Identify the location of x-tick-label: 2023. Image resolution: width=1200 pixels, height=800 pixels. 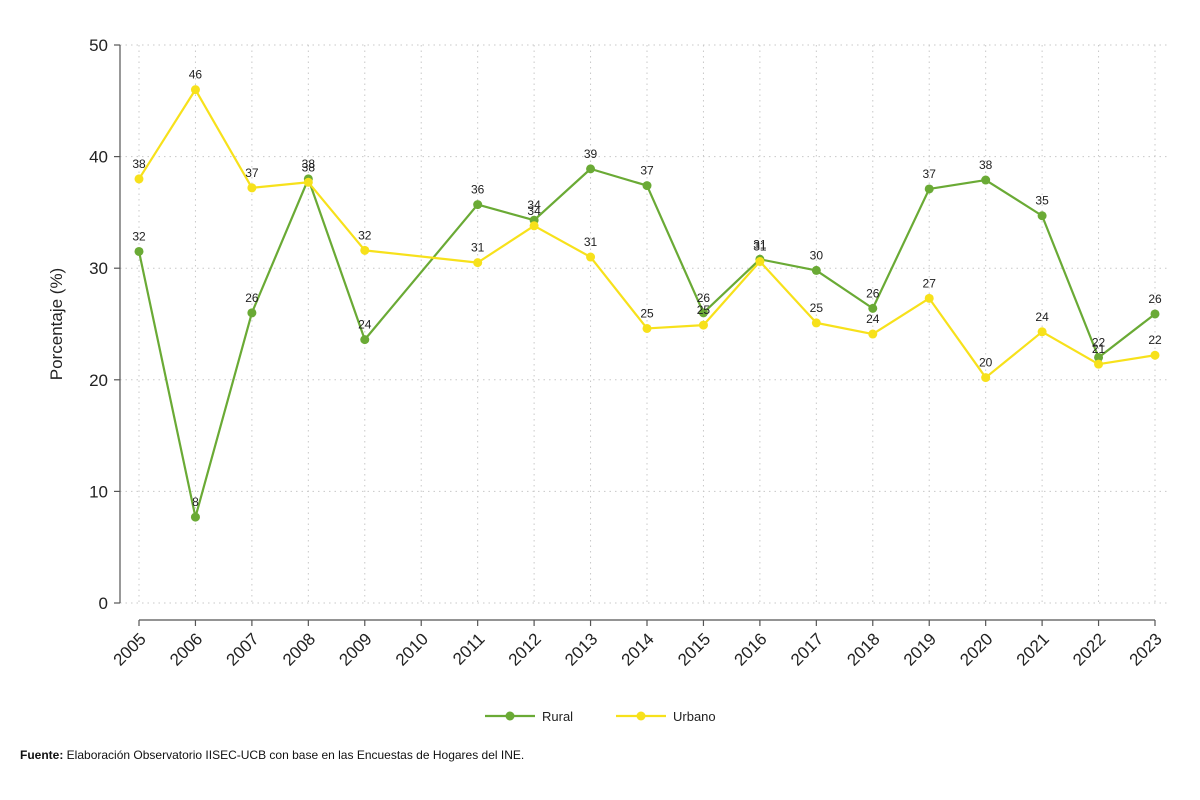
(1146, 649).